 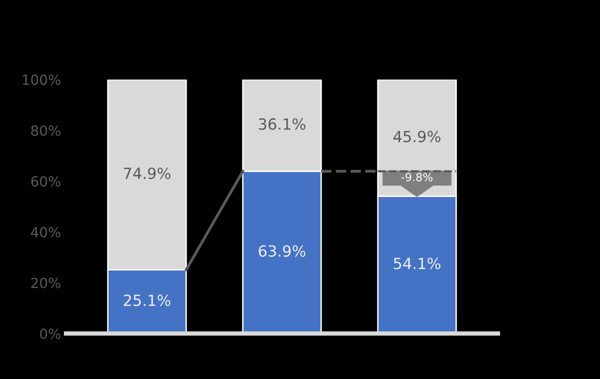 I want to click on y-tick-label: 60%, so click(x=45, y=181).